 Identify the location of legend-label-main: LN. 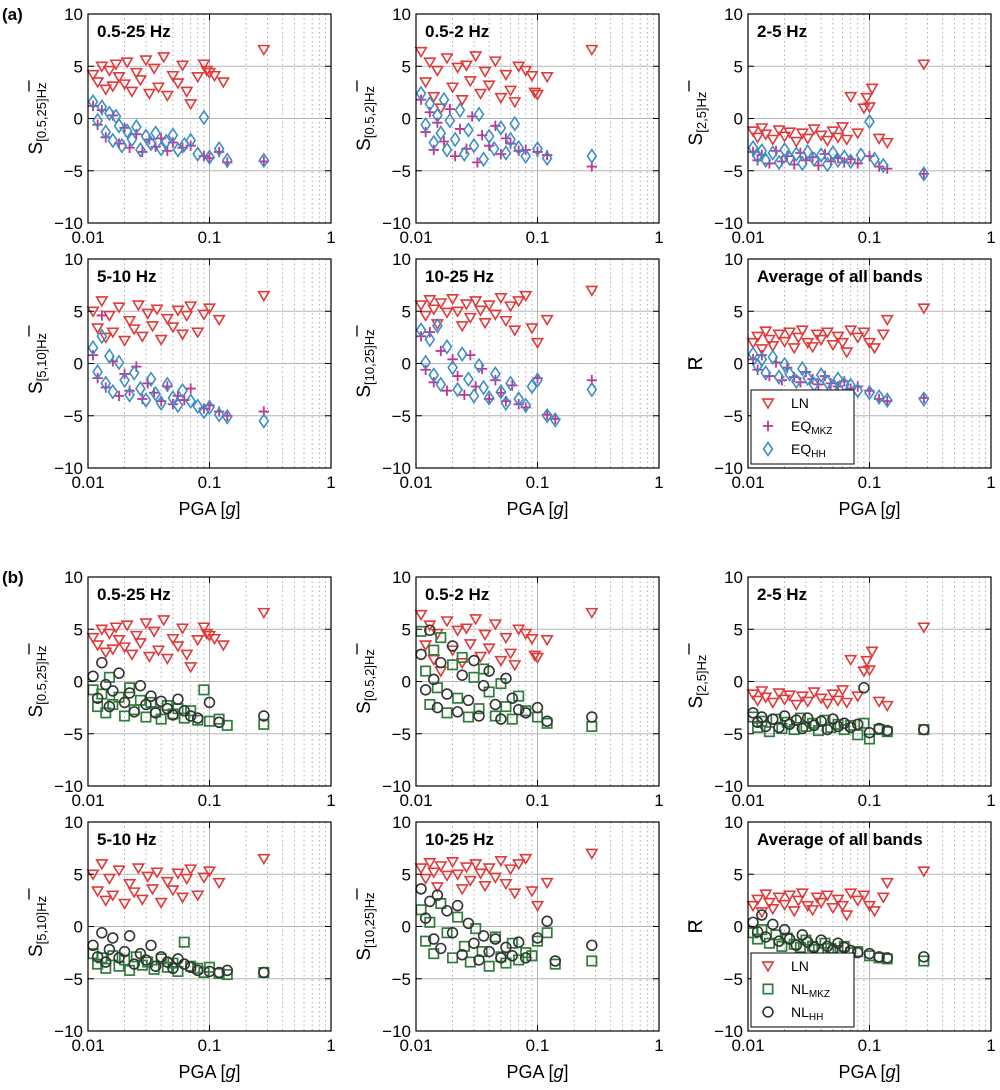
(800, 966).